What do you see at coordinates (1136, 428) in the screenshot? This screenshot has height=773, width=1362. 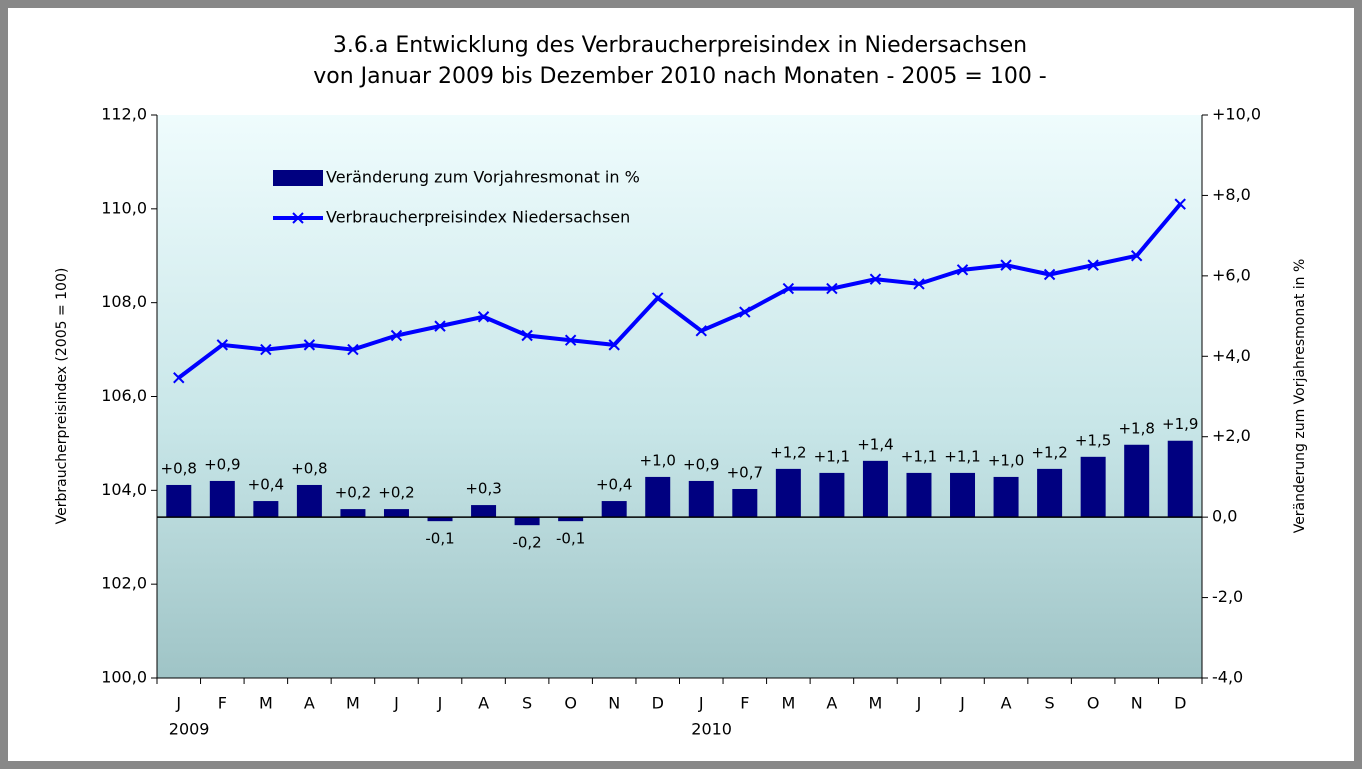 I see `bar-value-label: +1,8` at bounding box center [1136, 428].